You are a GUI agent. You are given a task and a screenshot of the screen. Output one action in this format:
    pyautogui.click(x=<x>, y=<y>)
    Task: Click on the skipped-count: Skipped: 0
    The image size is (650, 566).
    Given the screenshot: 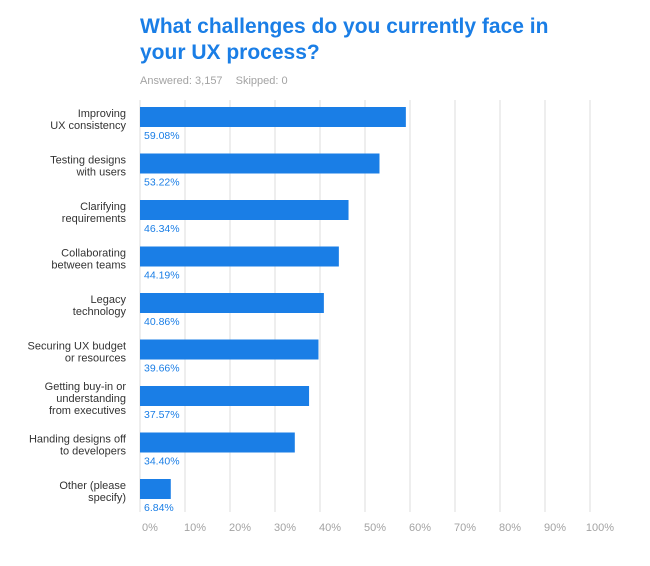 What is the action you would take?
    pyautogui.click(x=261, y=81)
    